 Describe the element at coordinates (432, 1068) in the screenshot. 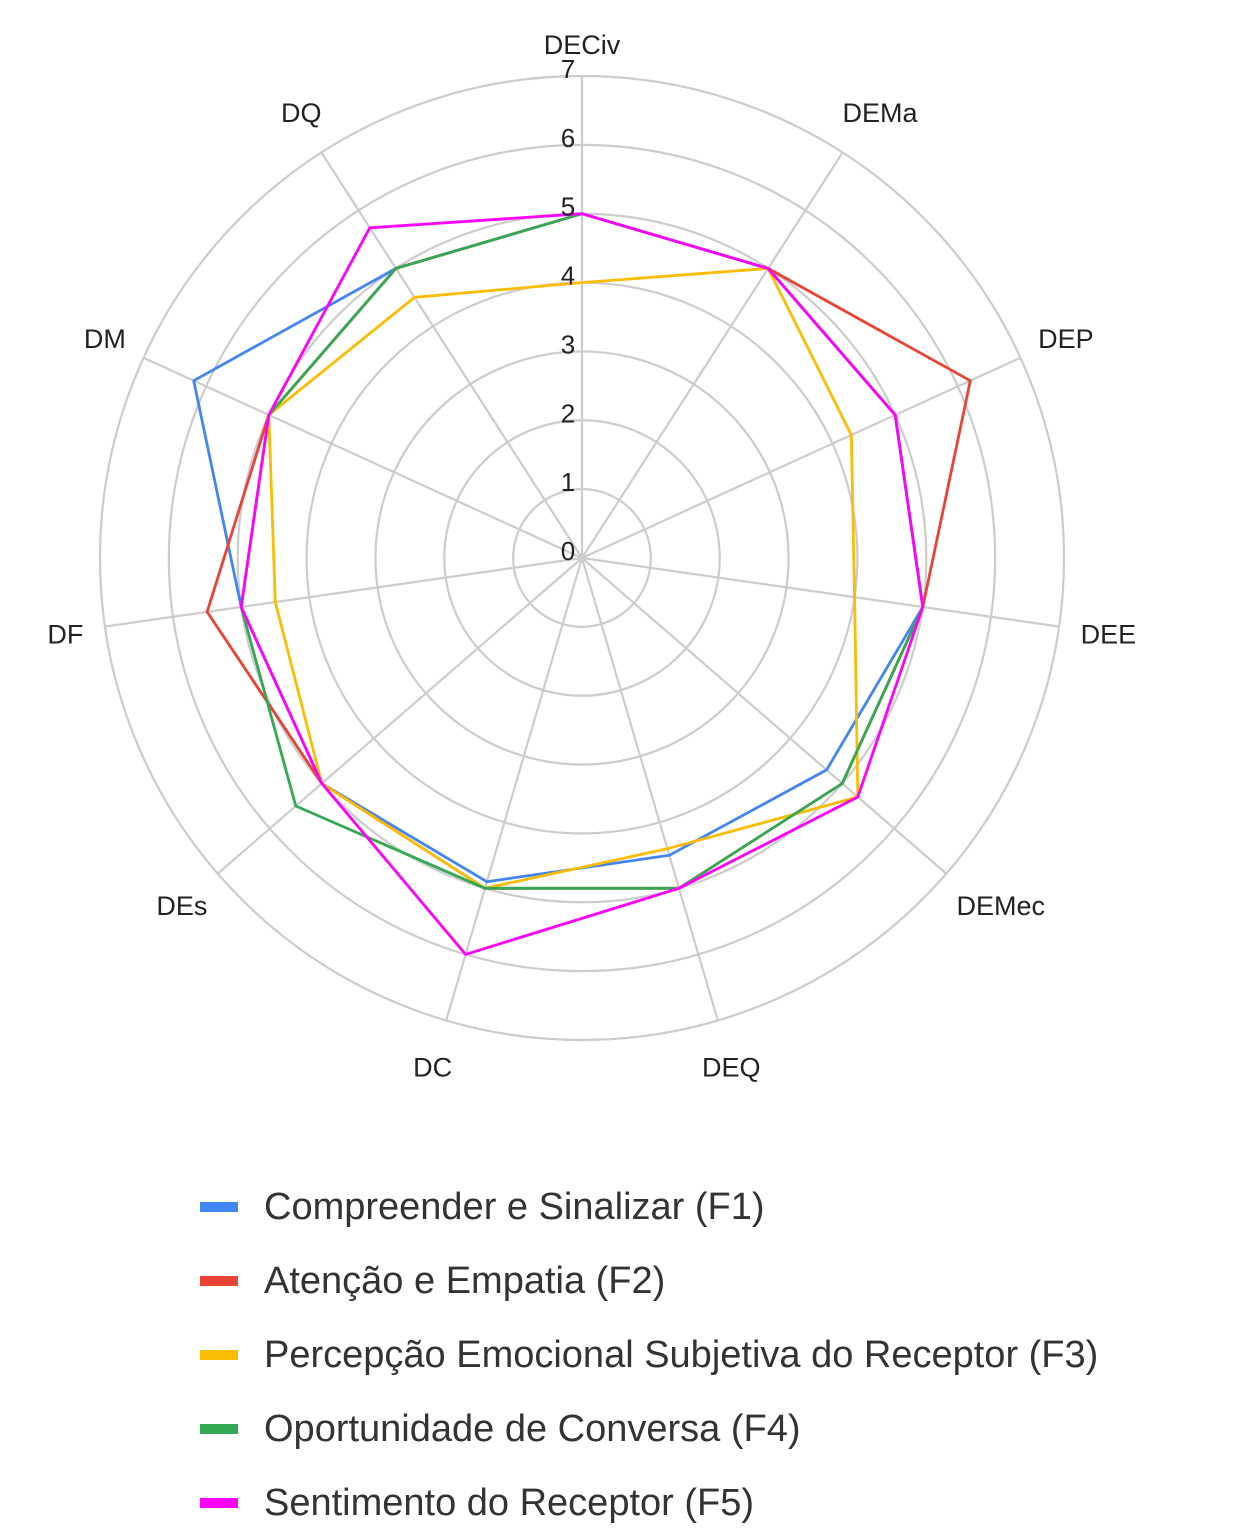

I see `axis-label-DC: DC` at that location.